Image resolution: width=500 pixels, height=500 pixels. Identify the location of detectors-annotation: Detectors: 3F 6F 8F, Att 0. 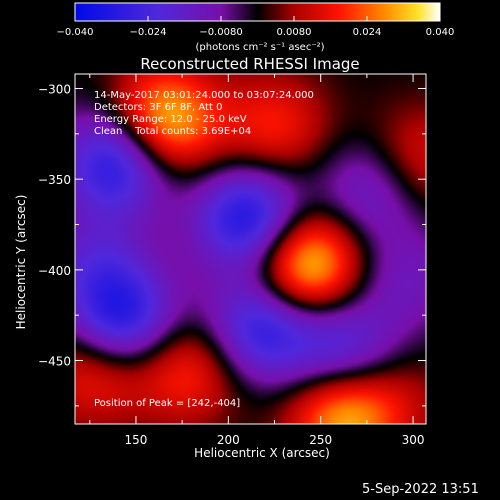
(158, 107).